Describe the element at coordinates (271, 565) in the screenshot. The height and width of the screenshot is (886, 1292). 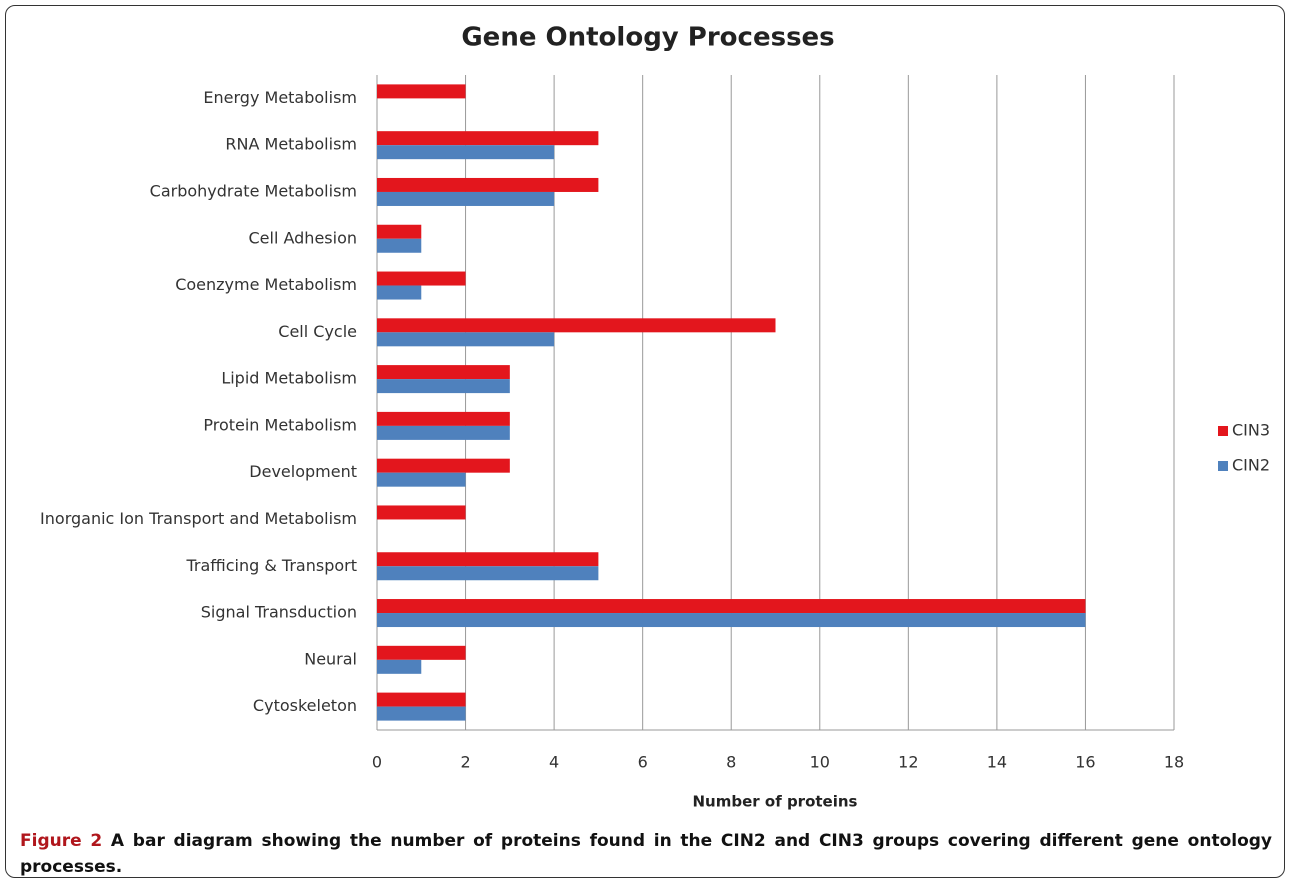
I see `y-tick-label: Trafficing & Transport` at that location.